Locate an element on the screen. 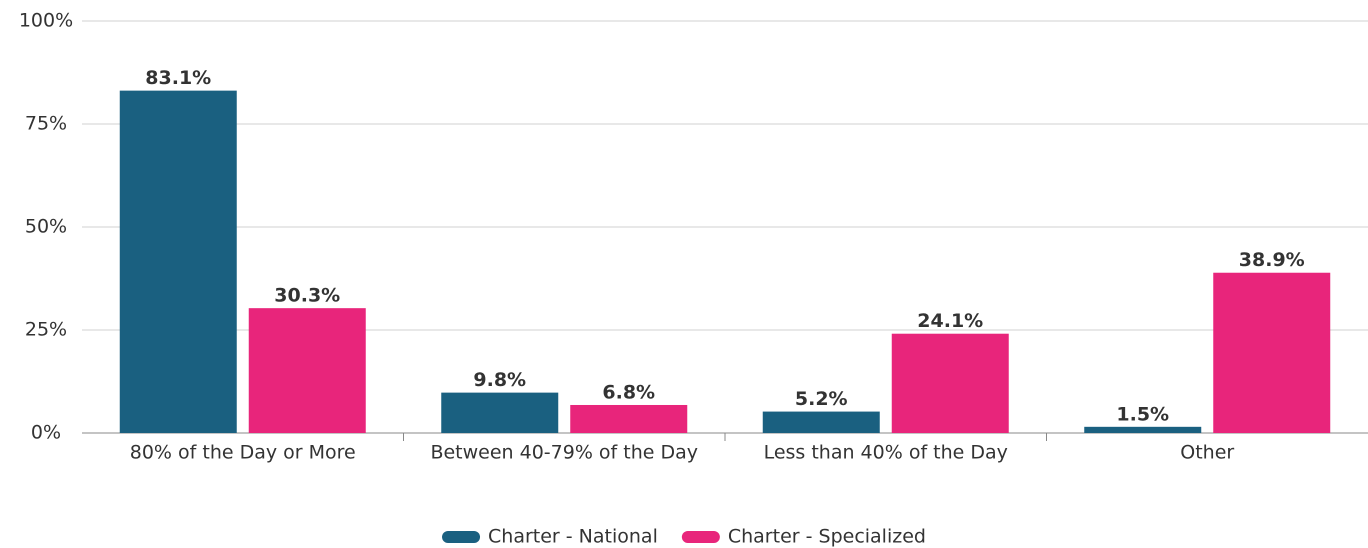  y-tick-label: 75% is located at coordinates (46, 124).